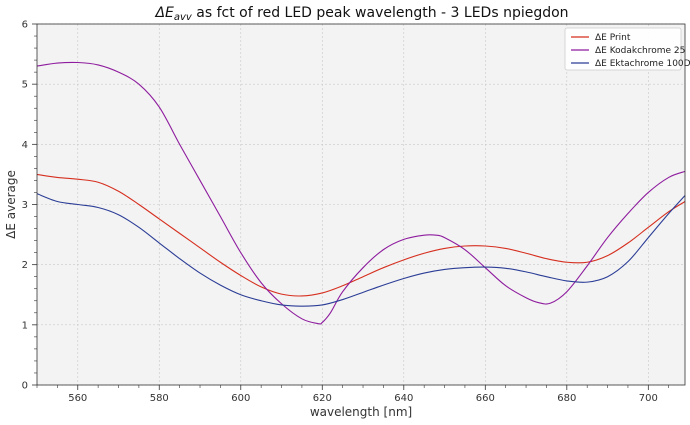  What do you see at coordinates (25, 325) in the screenshot?
I see `y-tick-label: 1` at bounding box center [25, 325].